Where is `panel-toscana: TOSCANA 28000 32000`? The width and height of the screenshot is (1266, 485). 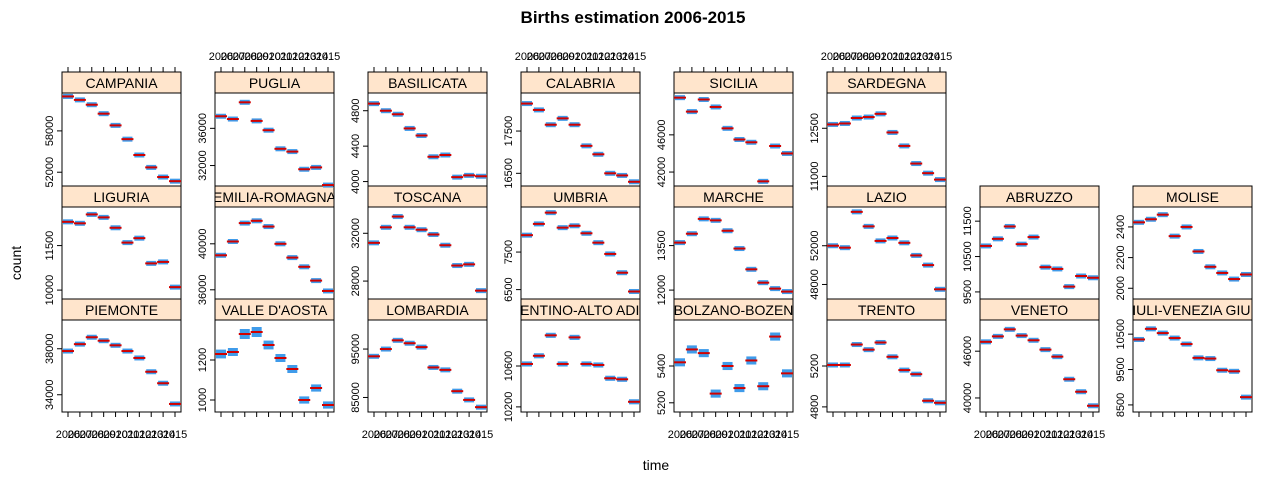 panel-toscana: TOSCANA 28000 32000 is located at coordinates (419, 242).